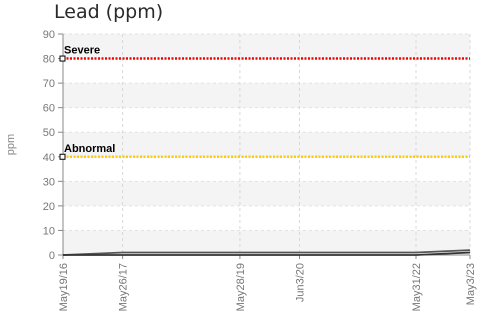  What do you see at coordinates (49, 182) in the screenshot?
I see `y-tick-label: 30` at bounding box center [49, 182].